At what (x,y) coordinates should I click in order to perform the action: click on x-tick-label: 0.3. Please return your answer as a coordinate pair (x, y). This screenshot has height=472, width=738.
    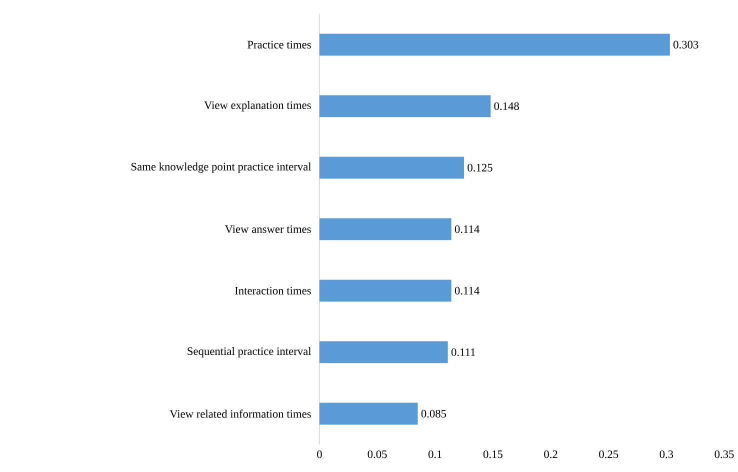
    Looking at the image, I should click on (667, 454).